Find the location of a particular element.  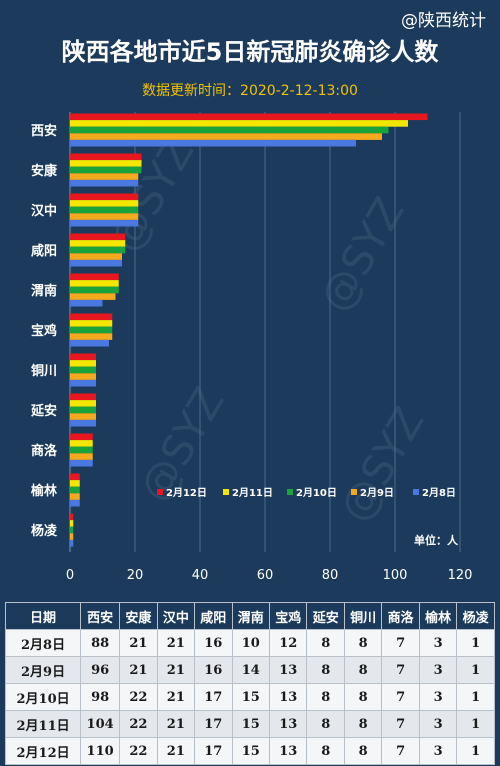

table-cell: 2月8日 is located at coordinates (43, 643).